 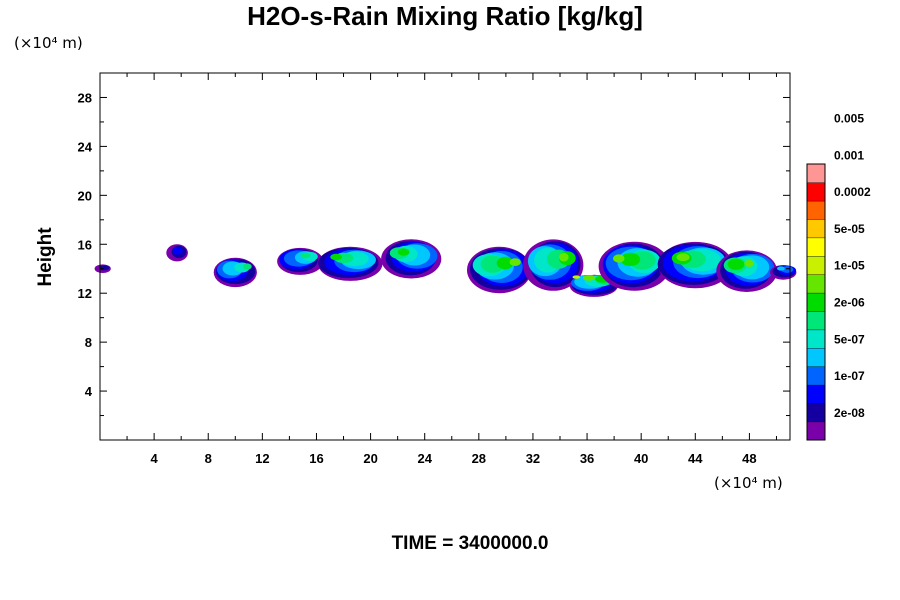 I want to click on y-tick-label: 12, so click(x=85, y=293).